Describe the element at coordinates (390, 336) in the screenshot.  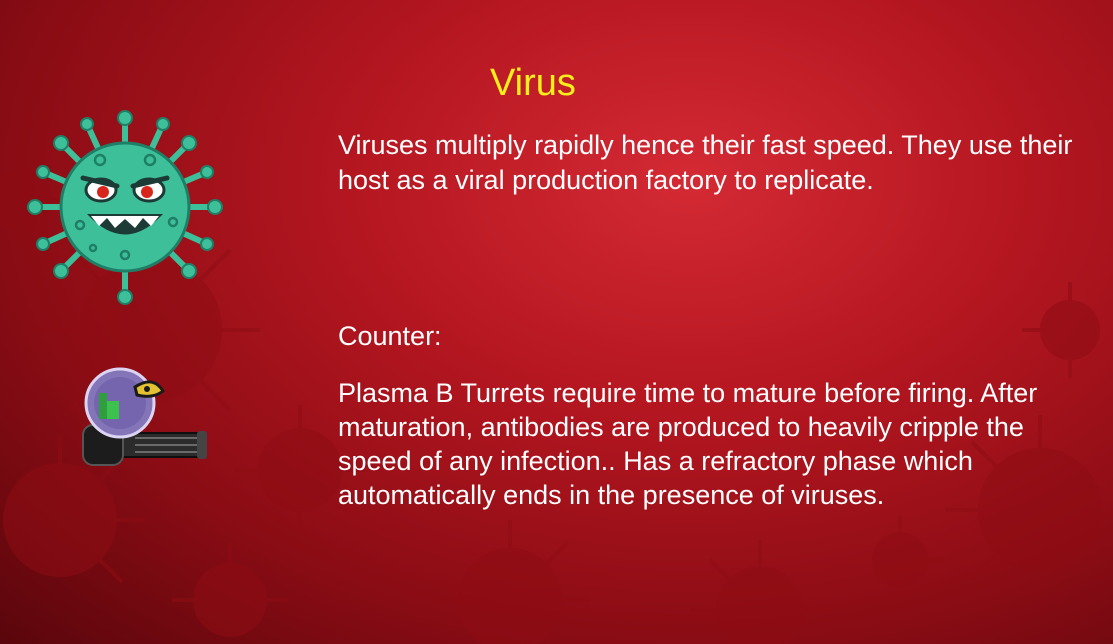
I see `counter-label: Counter:` at that location.